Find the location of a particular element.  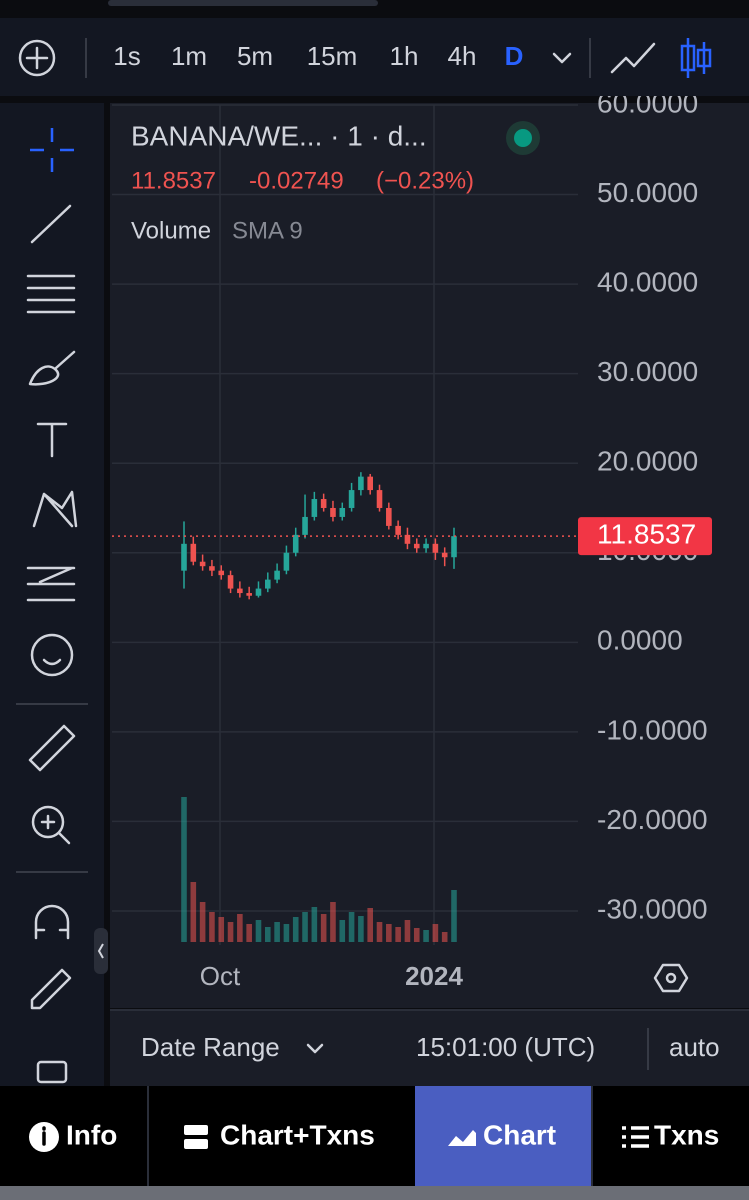

ruler-tool is located at coordinates (52, 748).